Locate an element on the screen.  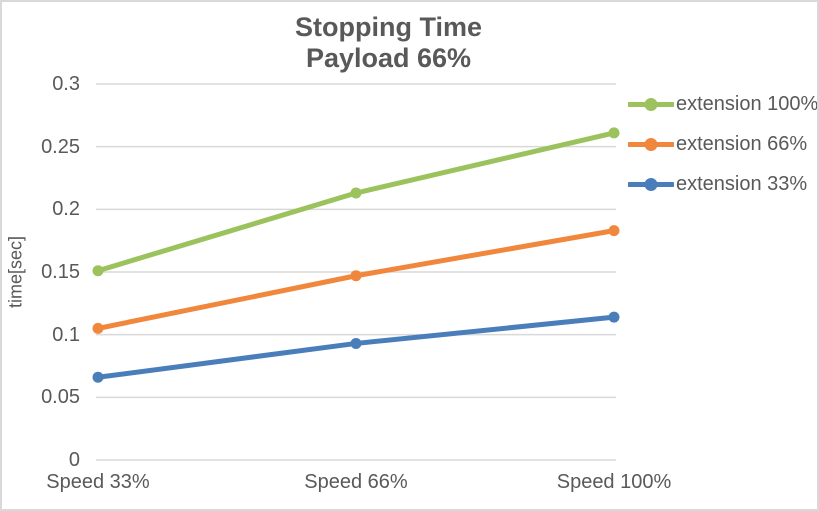
y-tick-label: 0.25 is located at coordinates (60, 146).